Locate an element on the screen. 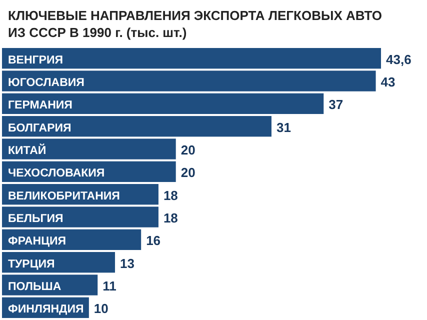 This screenshot has width=427, height=320. y-tick-label: ВЕЛИКОБРИТАНИЯ is located at coordinates (64, 196).